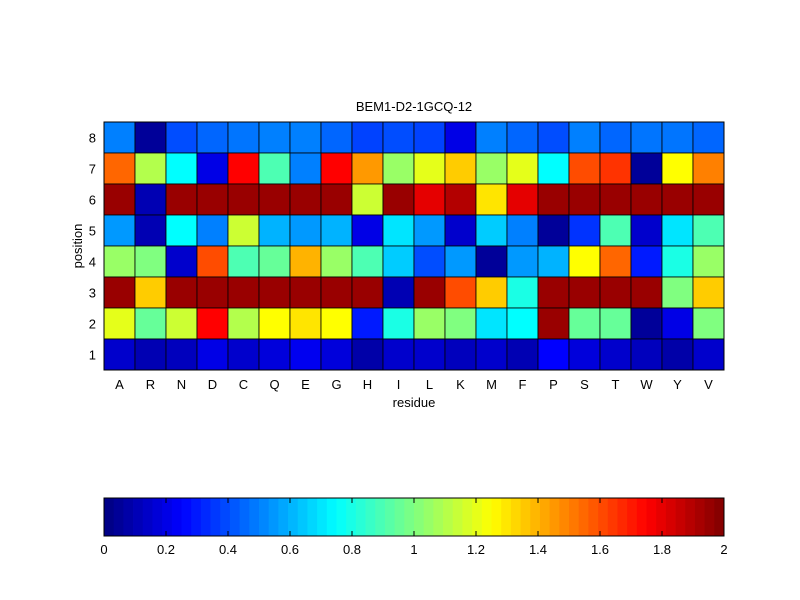 Image resolution: width=800 pixels, height=600 pixels. I want to click on y-axis-label: position, so click(77, 246).